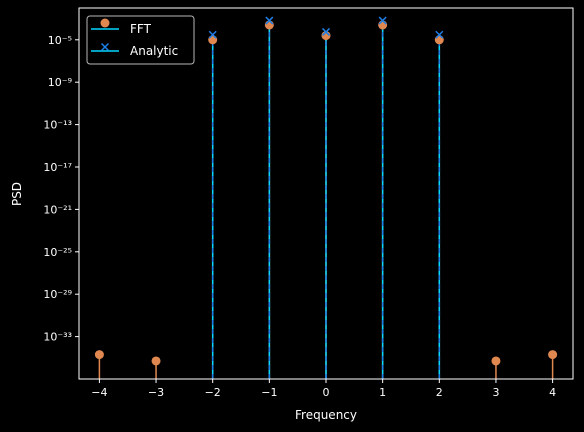 This screenshot has width=584, height=432. Describe the element at coordinates (60, 82) in the screenshot. I see `y-tick-label: 10⁻⁹` at that location.